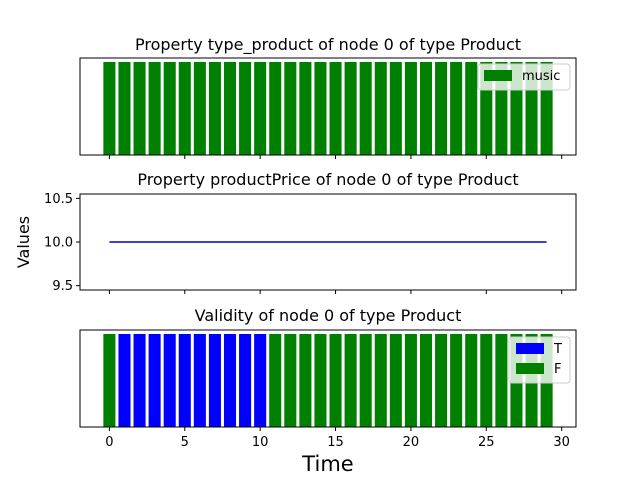  Describe the element at coordinates (365, 380) in the screenshot. I see `bar-F-t17` at that location.